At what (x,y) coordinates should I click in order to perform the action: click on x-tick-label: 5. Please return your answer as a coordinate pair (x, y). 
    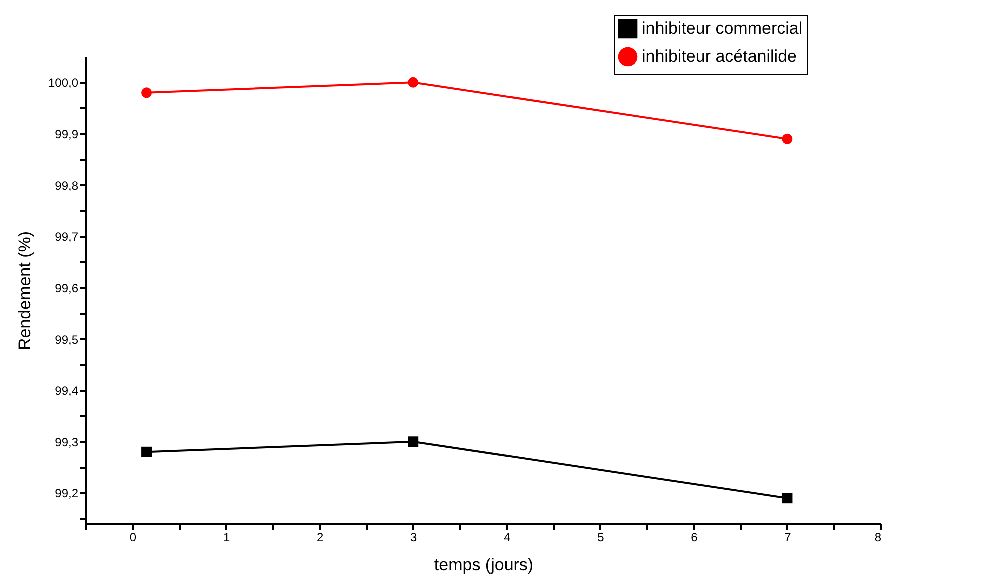
    Looking at the image, I should click on (601, 537).